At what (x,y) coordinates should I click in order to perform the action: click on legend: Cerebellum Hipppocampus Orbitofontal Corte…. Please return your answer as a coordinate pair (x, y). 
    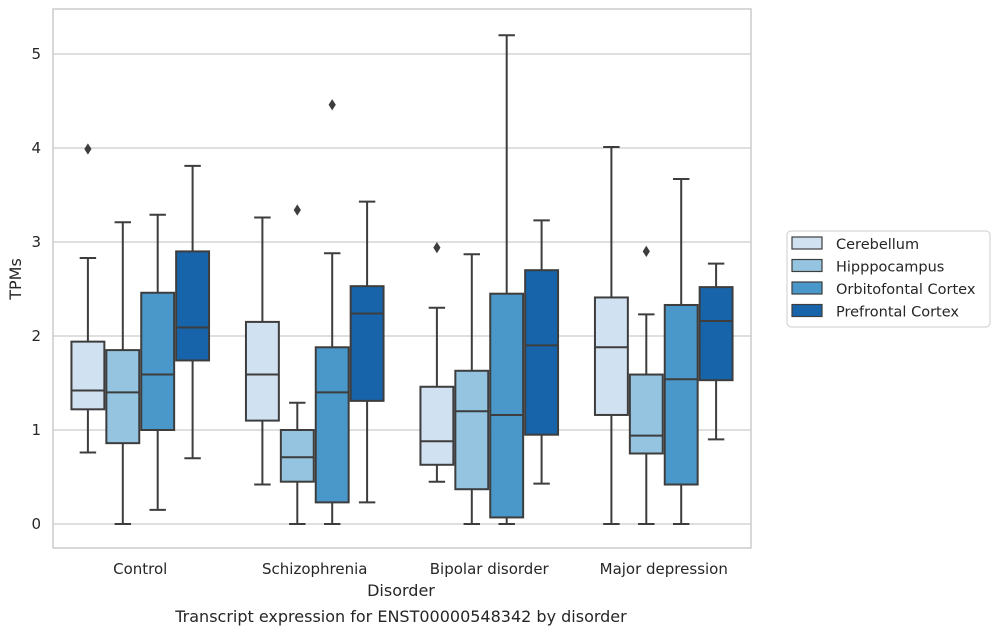
    Looking at the image, I should click on (888, 279).